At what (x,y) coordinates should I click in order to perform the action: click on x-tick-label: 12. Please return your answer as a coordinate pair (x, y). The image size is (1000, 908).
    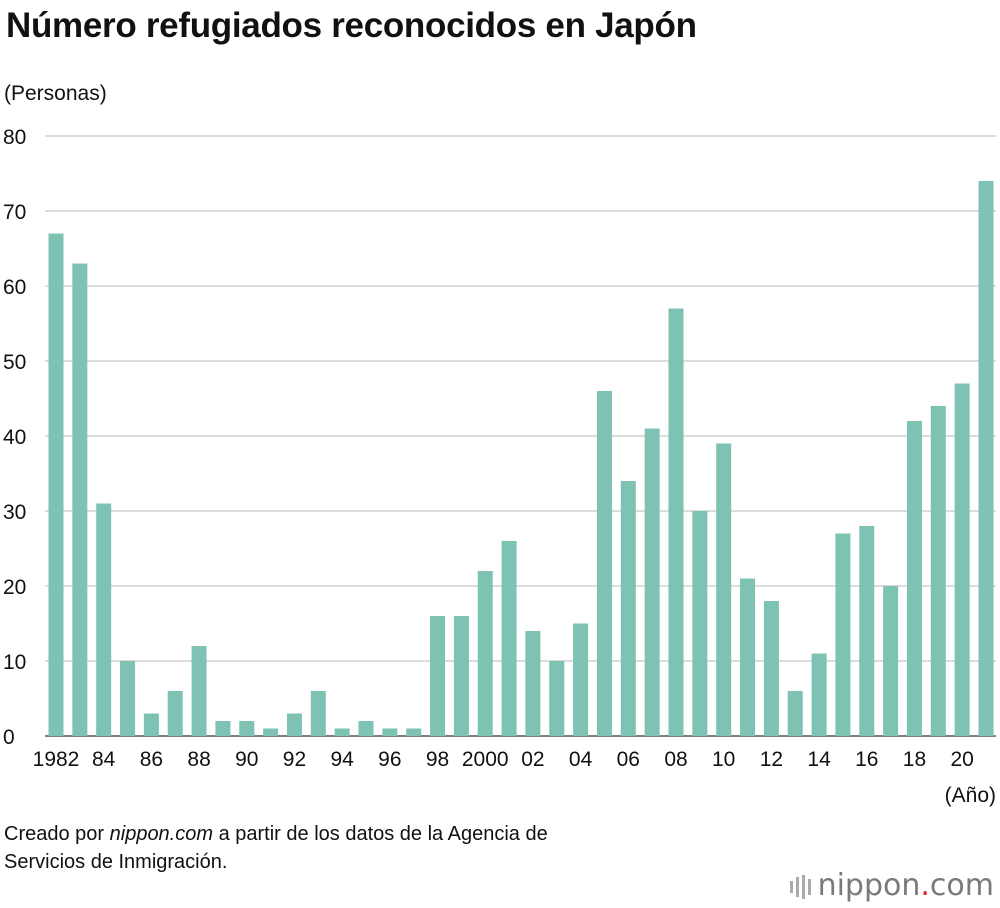
    Looking at the image, I should click on (771, 759).